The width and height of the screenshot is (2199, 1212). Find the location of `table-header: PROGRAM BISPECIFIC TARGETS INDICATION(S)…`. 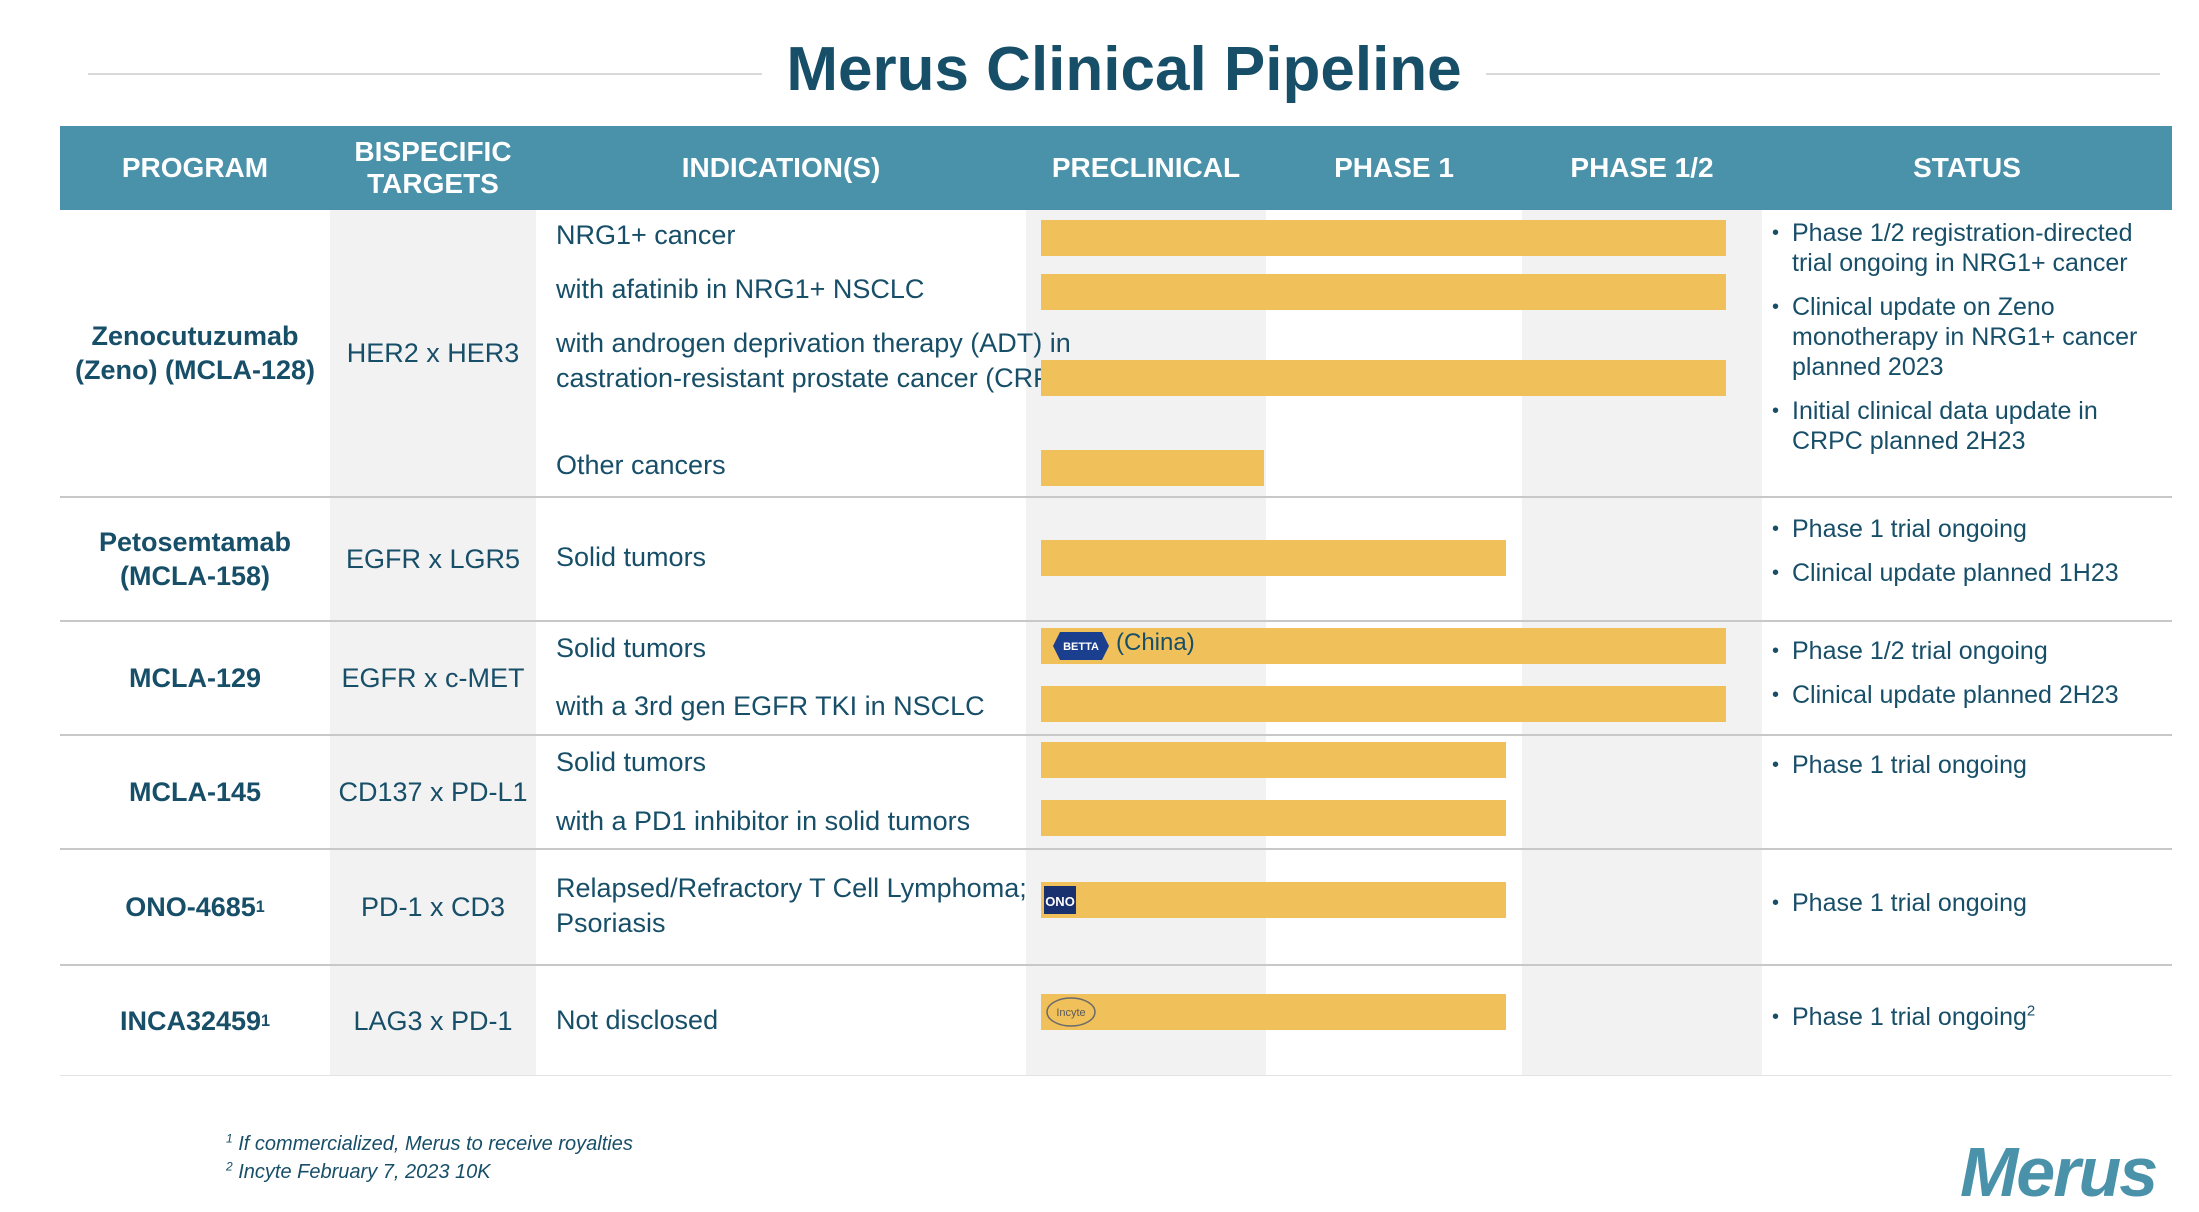

table-header: PROGRAM BISPECIFIC TARGETS INDICATION(S)… is located at coordinates (1116, 168).